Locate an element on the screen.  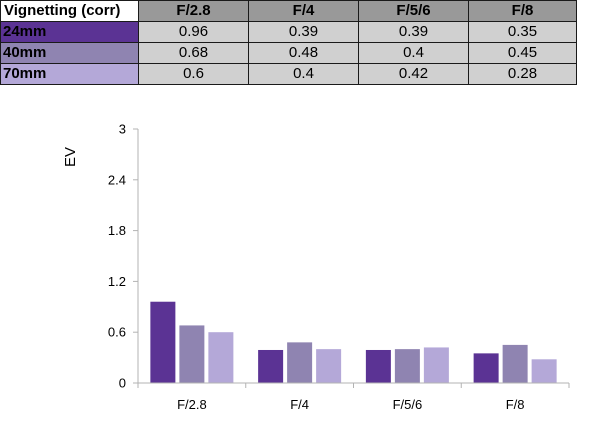
table-row: 70mm 0.6 0.4 0.42 0.28 is located at coordinates (288, 74).